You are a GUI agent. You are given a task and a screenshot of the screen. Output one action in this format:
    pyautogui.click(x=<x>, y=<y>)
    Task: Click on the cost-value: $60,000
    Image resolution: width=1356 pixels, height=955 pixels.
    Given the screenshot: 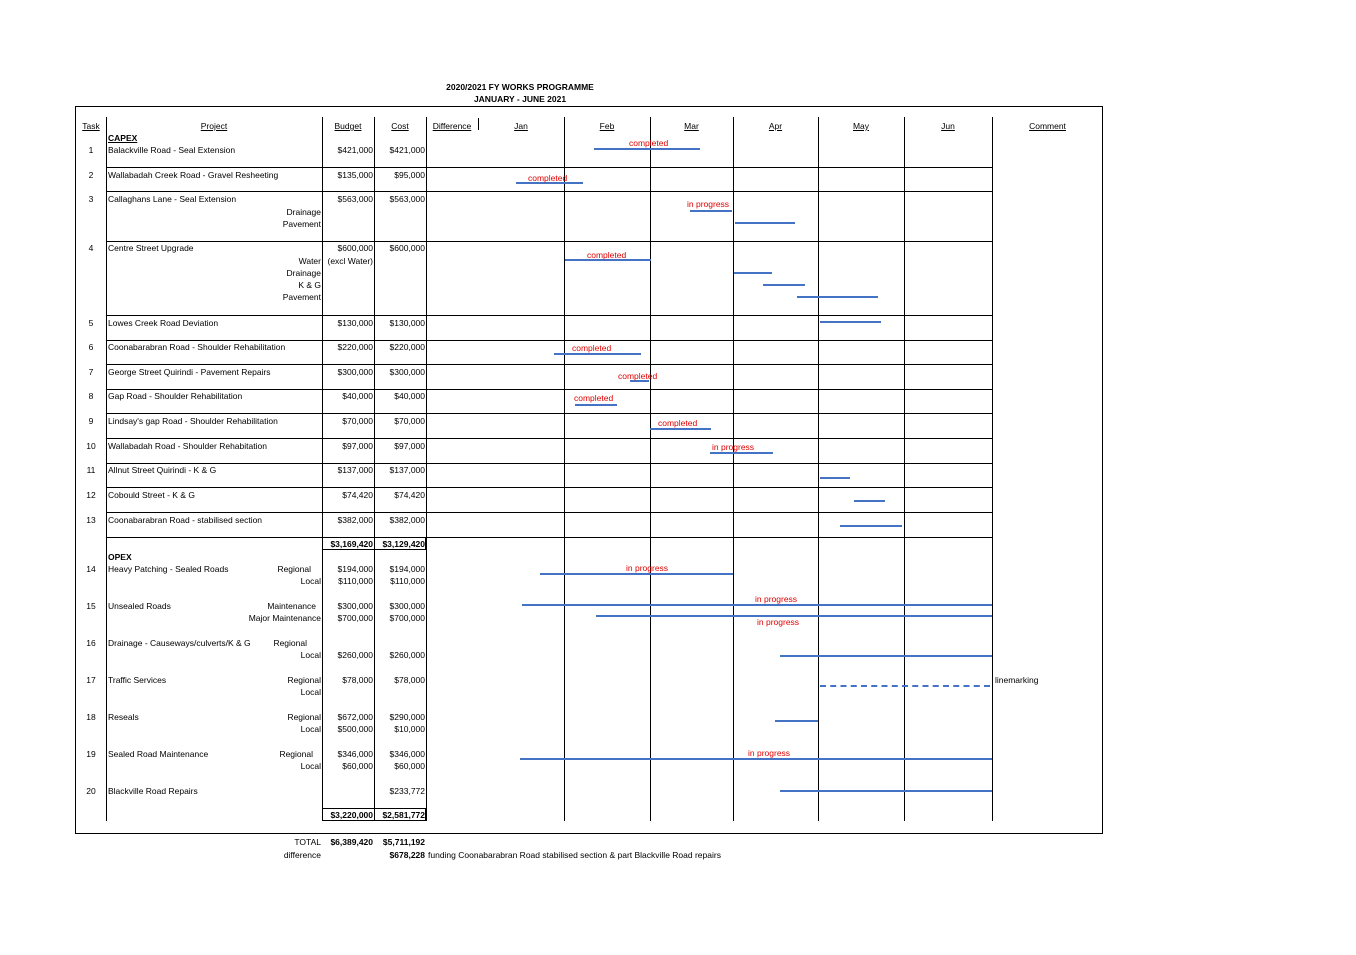 What is the action you would take?
    pyautogui.click(x=409, y=766)
    